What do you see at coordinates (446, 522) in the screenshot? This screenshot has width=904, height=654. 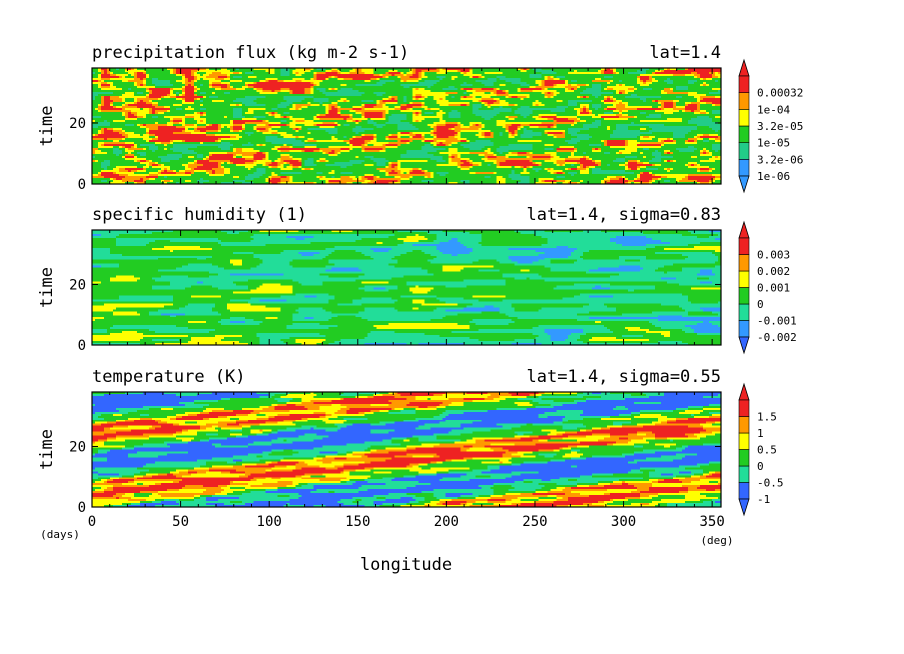 I see `x-tick-label: 200` at bounding box center [446, 522].